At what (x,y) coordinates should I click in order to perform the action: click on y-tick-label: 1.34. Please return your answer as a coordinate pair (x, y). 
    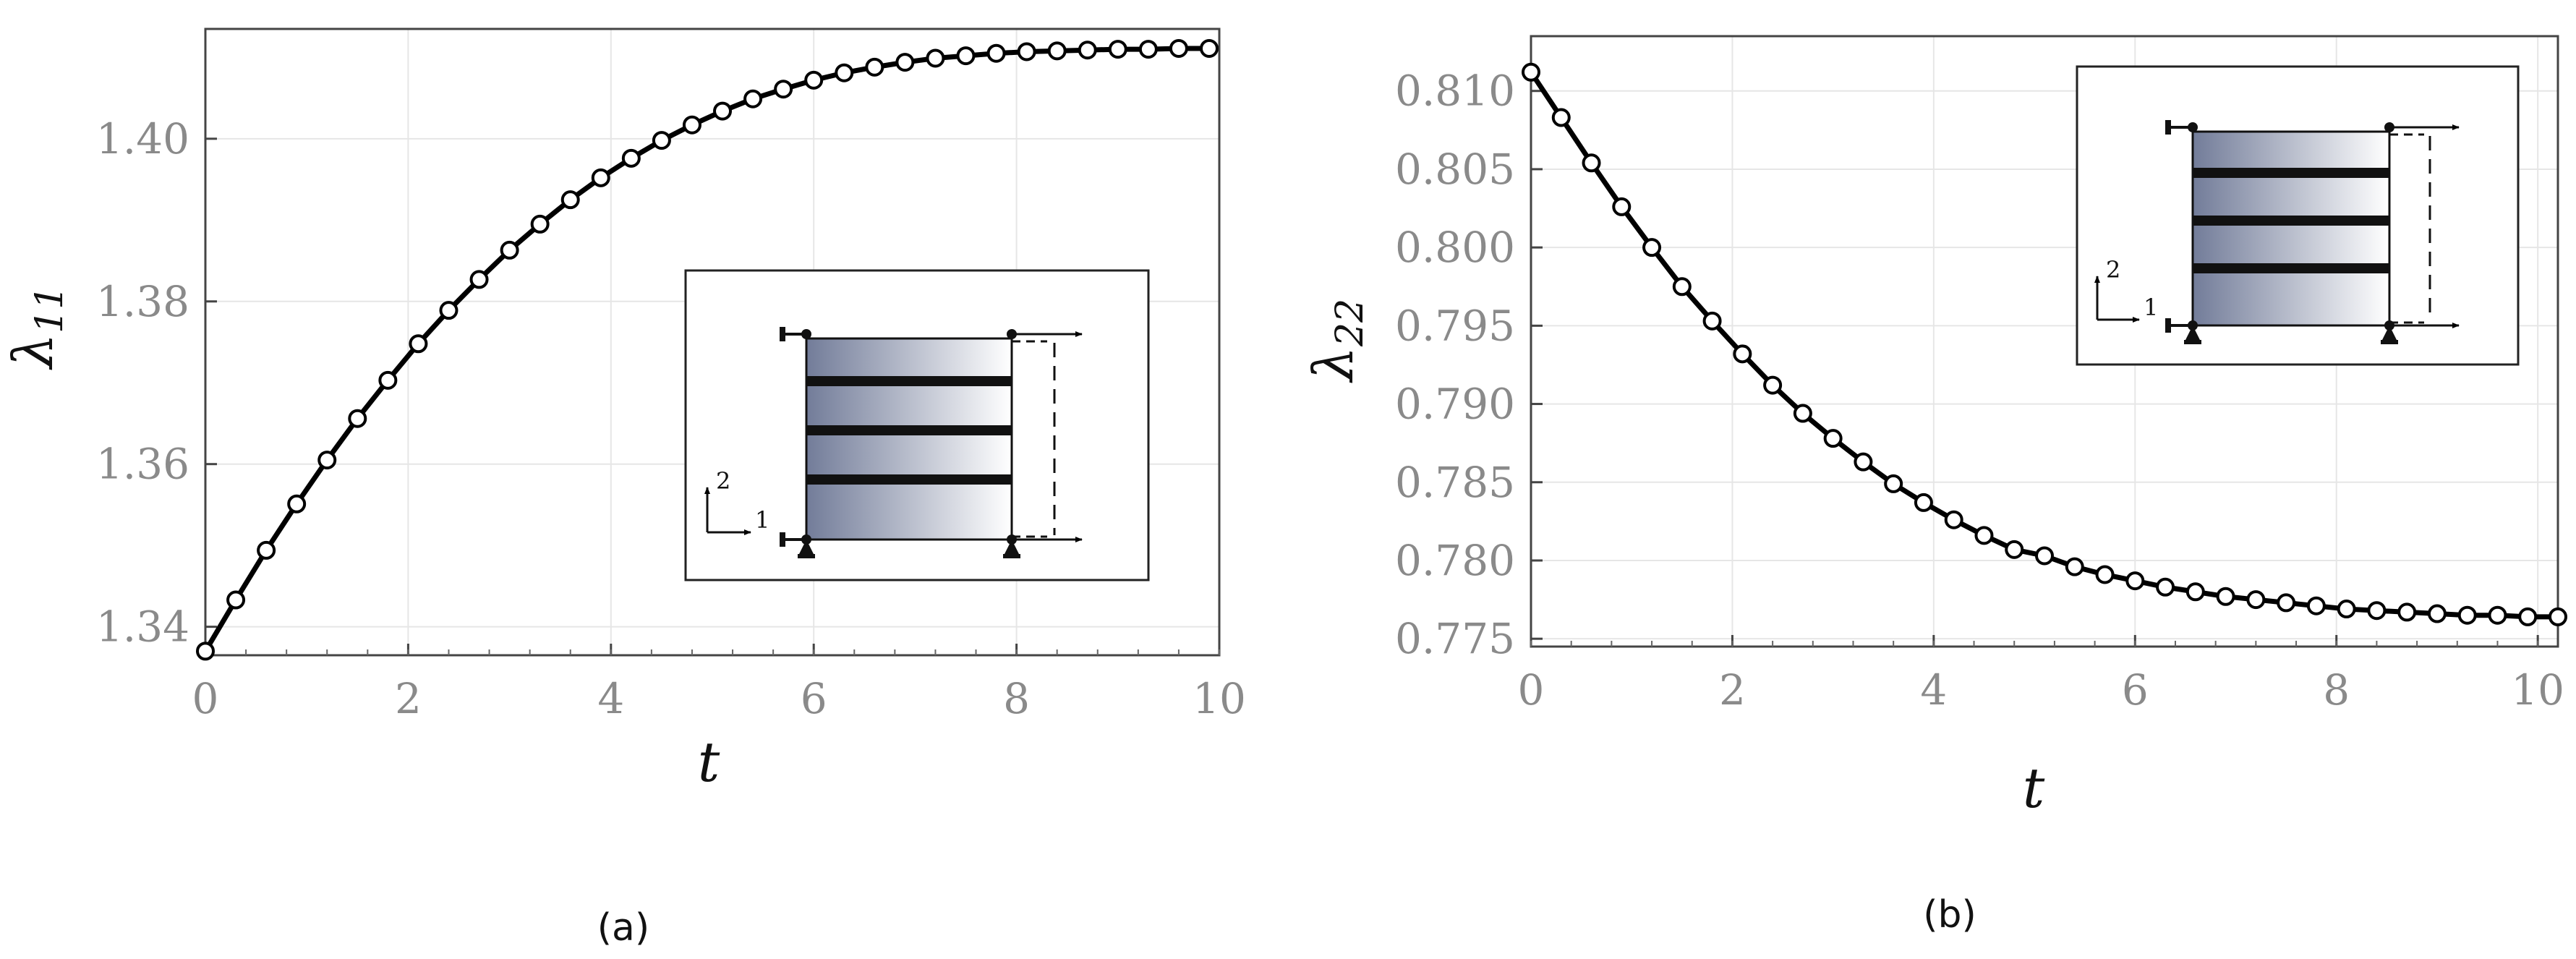
    Looking at the image, I should click on (142, 627).